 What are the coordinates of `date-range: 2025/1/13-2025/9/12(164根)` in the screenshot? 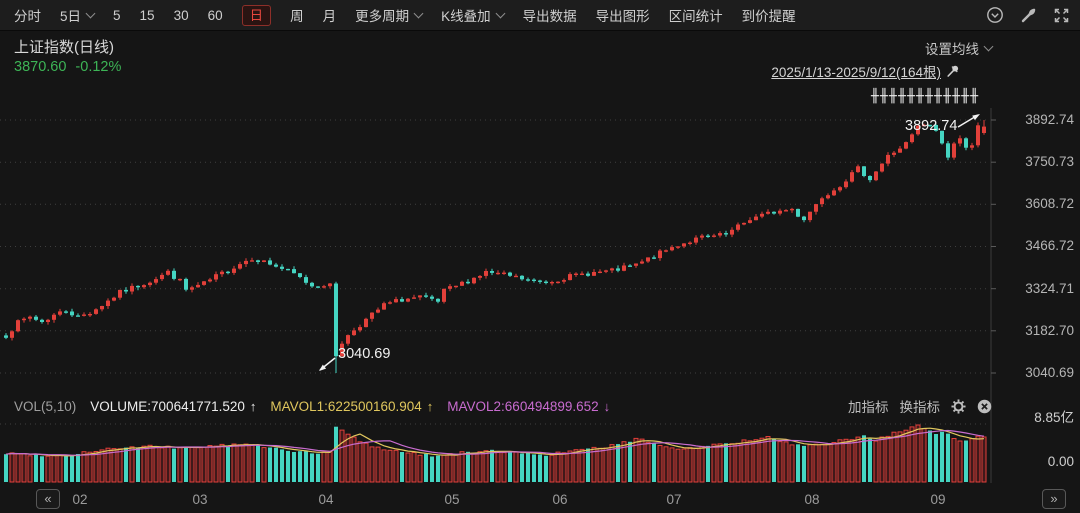 It's located at (865, 71).